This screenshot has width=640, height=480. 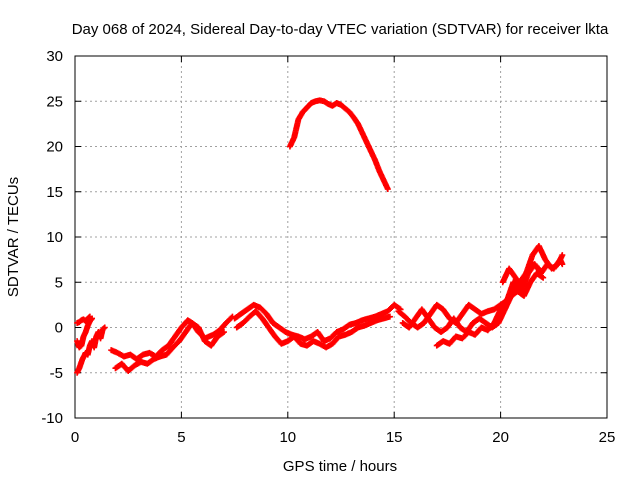 I want to click on x-tick-label: 20, so click(x=500, y=437).